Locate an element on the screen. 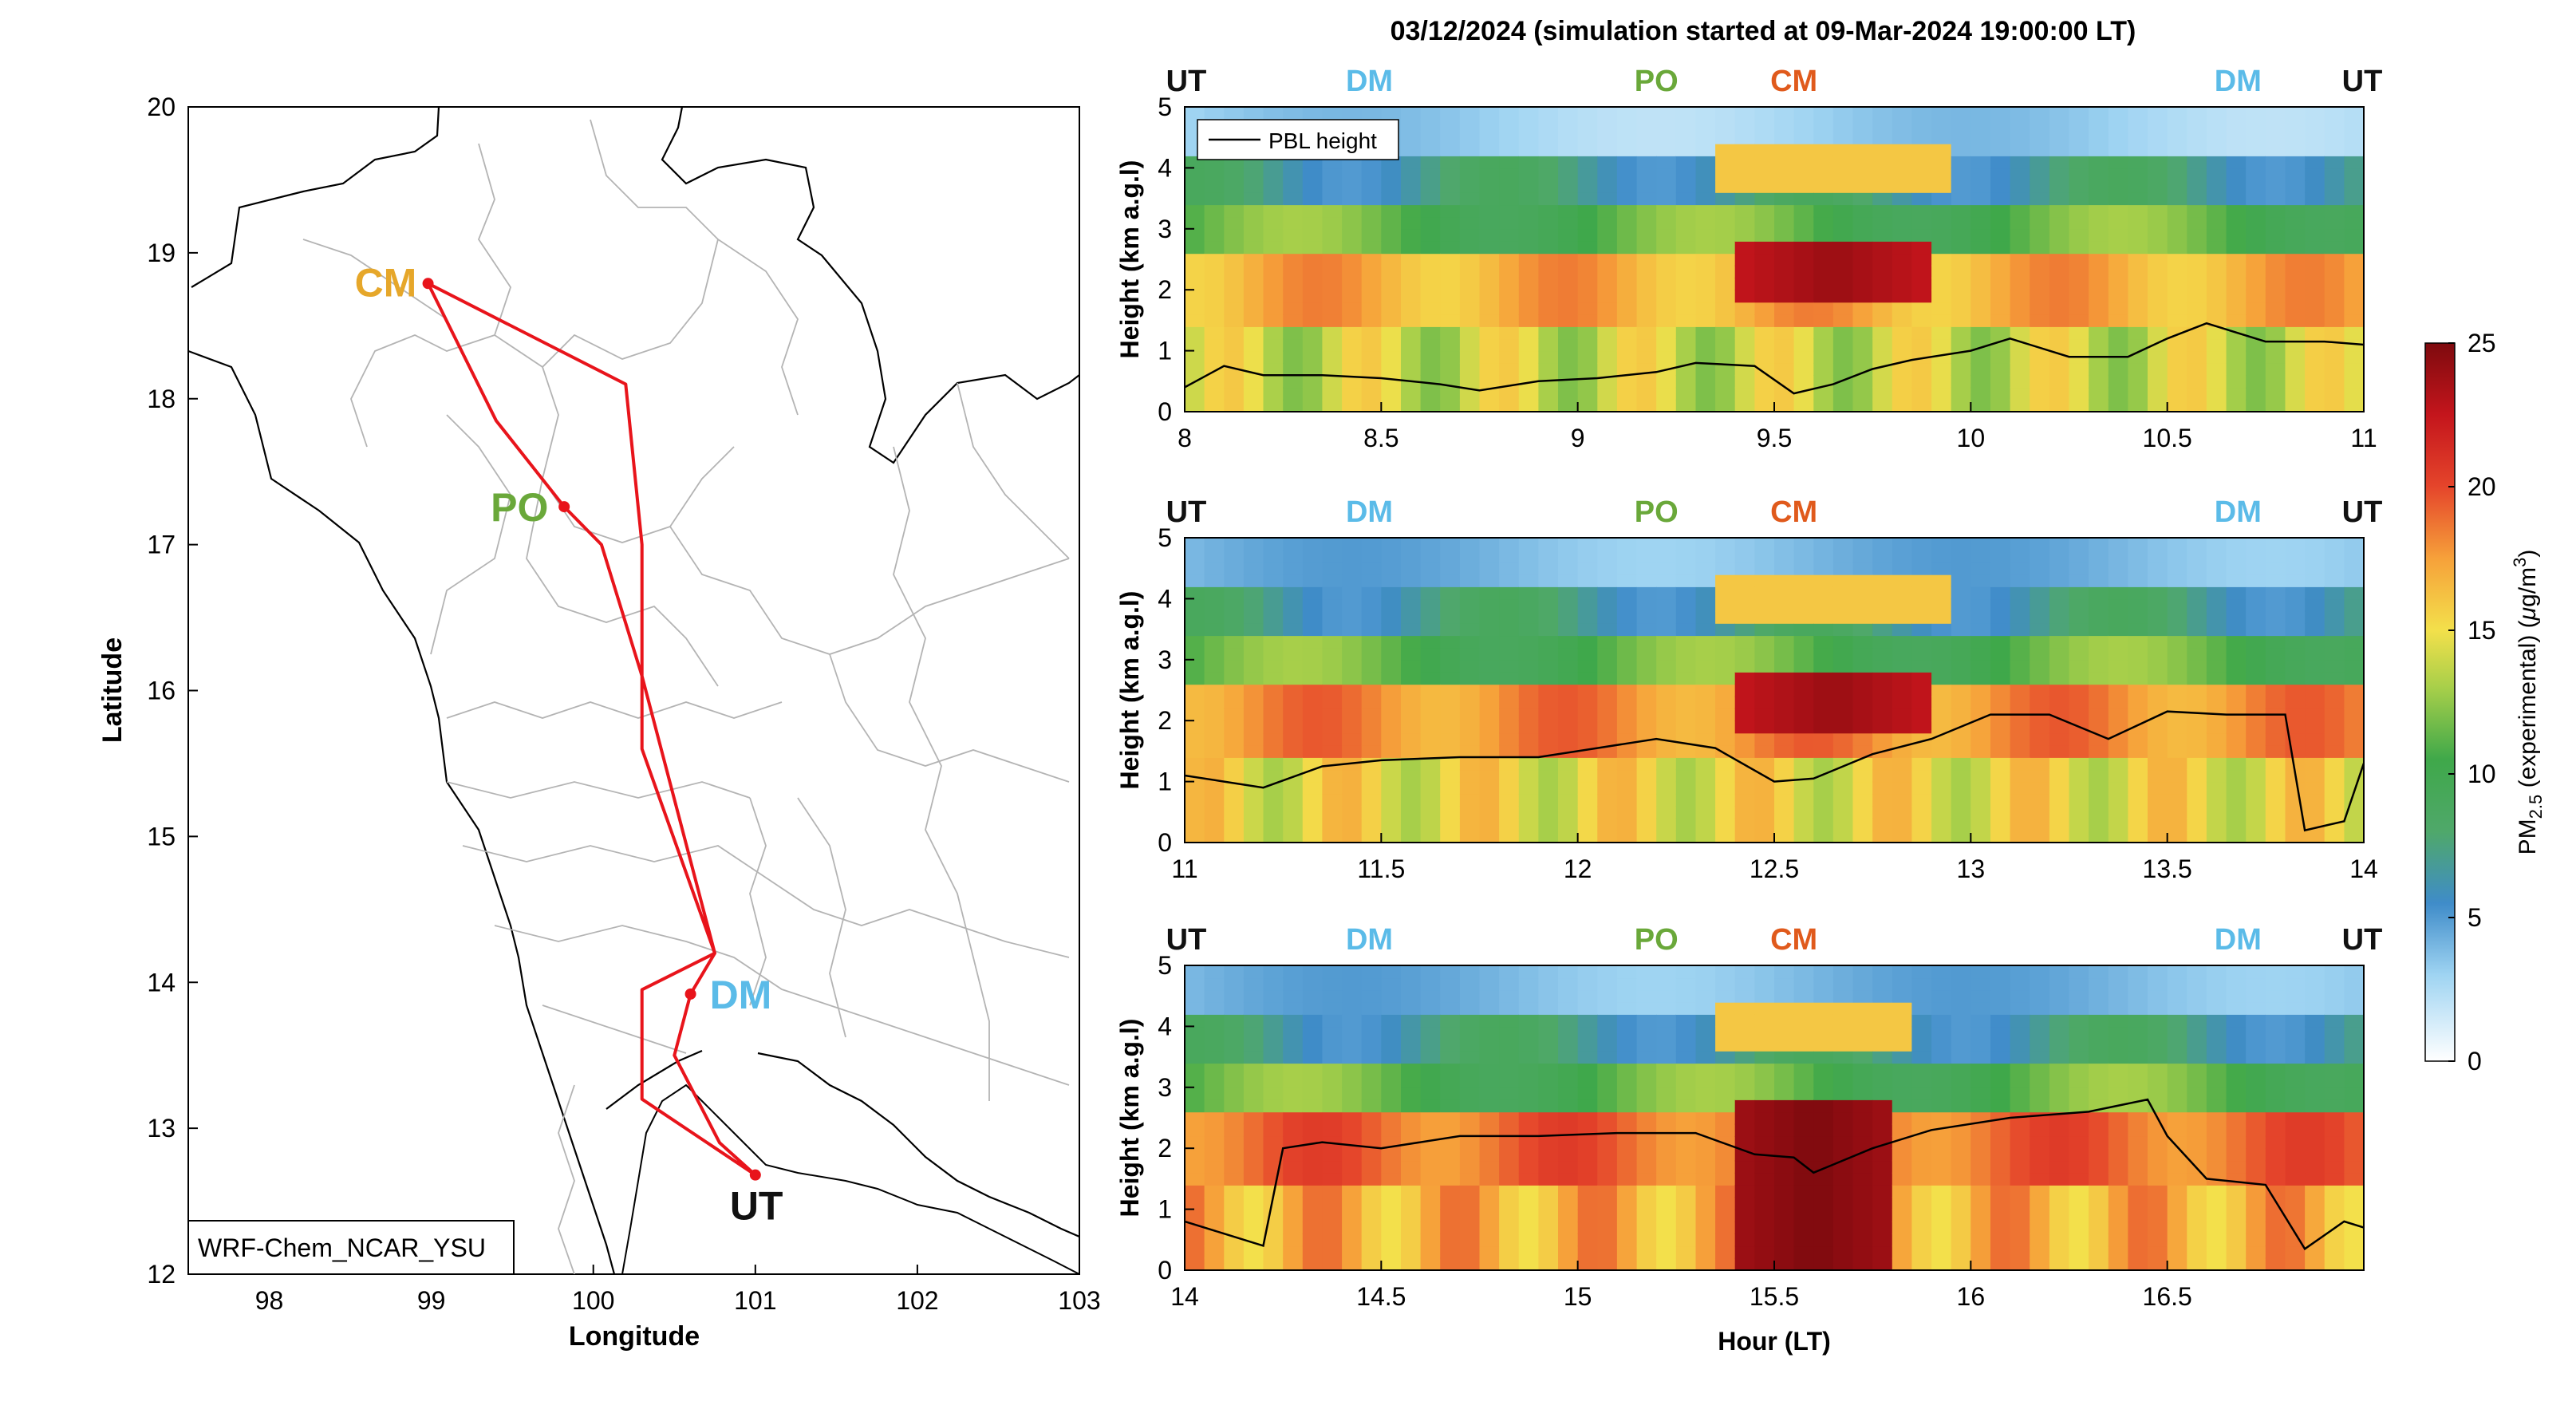  site-label-dm: DM is located at coordinates (1369, 940).